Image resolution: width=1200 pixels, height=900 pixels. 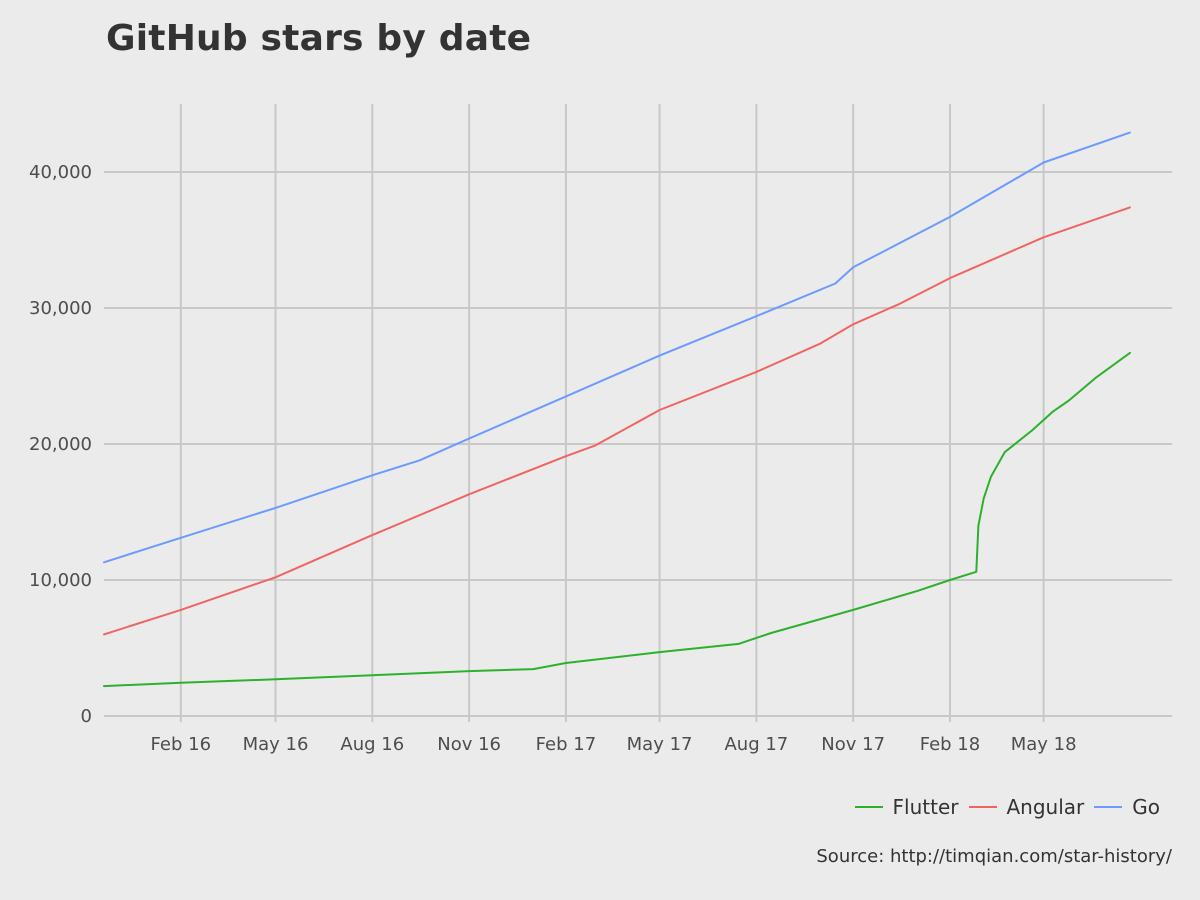 I want to click on y-tick-label: 40,000, so click(x=60, y=172).